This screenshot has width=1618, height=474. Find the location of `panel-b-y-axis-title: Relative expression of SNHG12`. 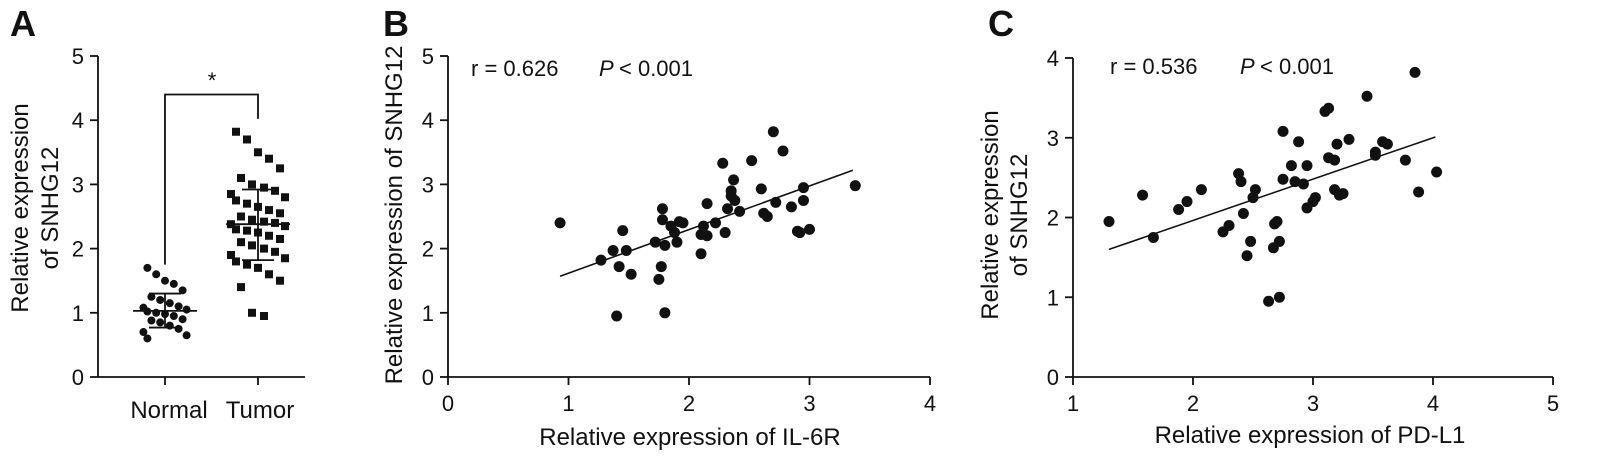

panel-b-y-axis-title: Relative expression of SNHG12 is located at coordinates (394, 215).